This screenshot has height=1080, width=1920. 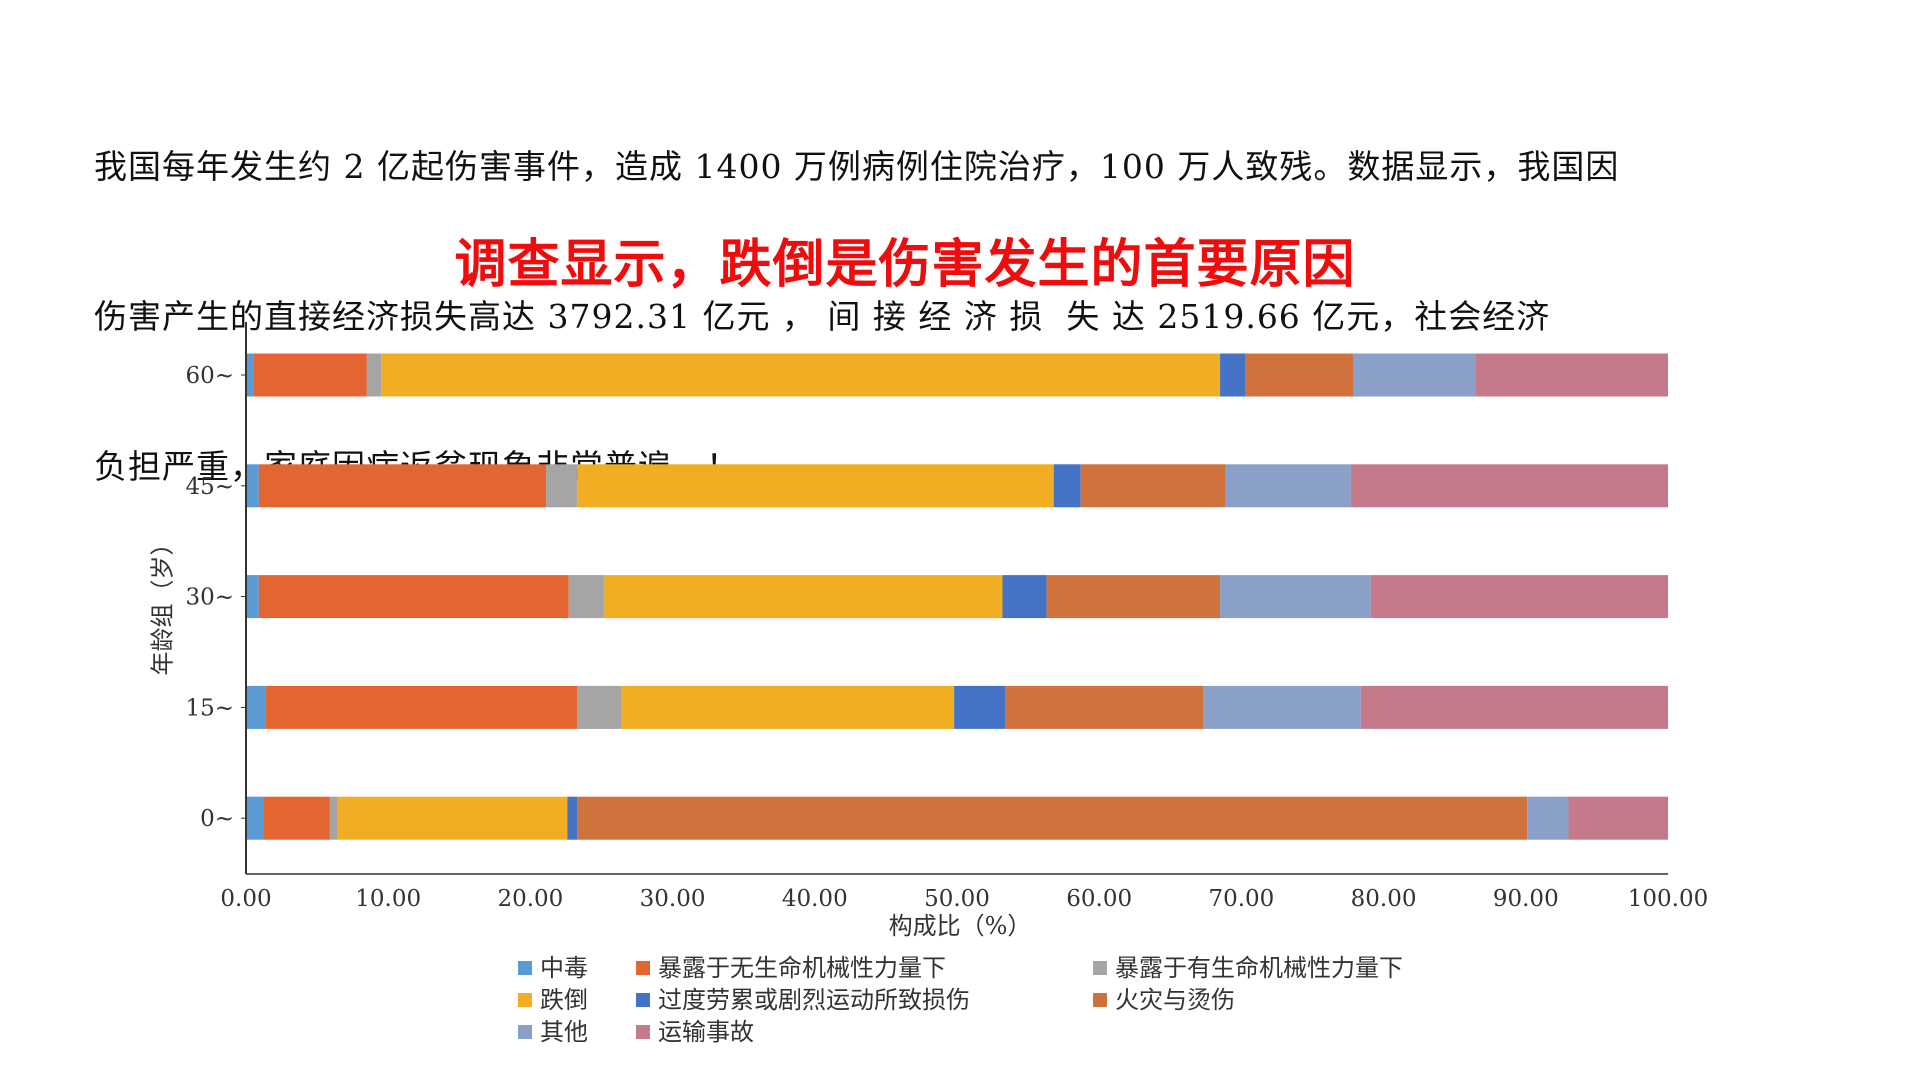 I want to click on x-tick-label: 40.00, so click(x=815, y=899).